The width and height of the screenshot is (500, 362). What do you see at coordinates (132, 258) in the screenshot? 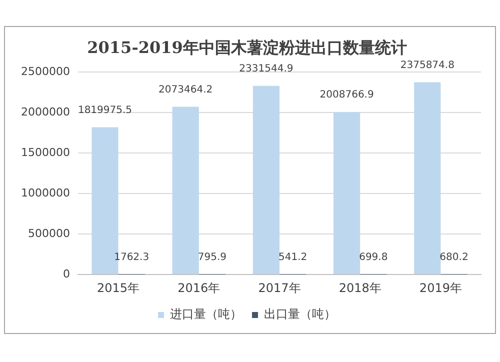
I see `data-label: 1762.3` at bounding box center [132, 258].